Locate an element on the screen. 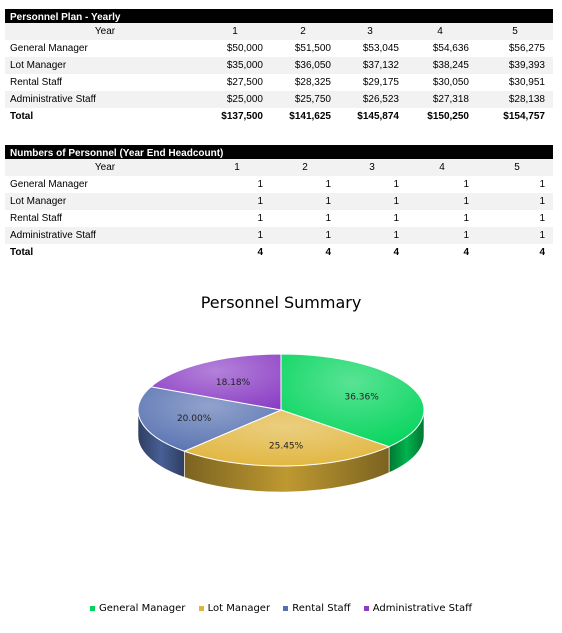  value-cell: $38,245 is located at coordinates (450, 65).